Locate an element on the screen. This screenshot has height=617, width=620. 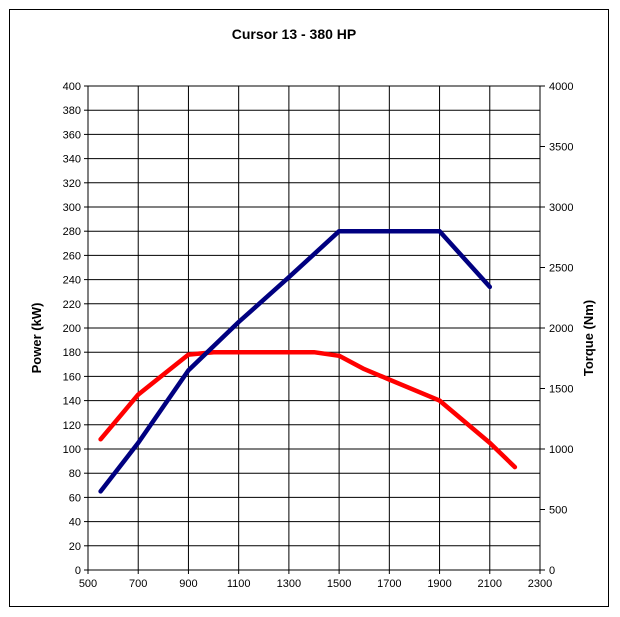
y2-tick-label: 2500 is located at coordinates (561, 269).